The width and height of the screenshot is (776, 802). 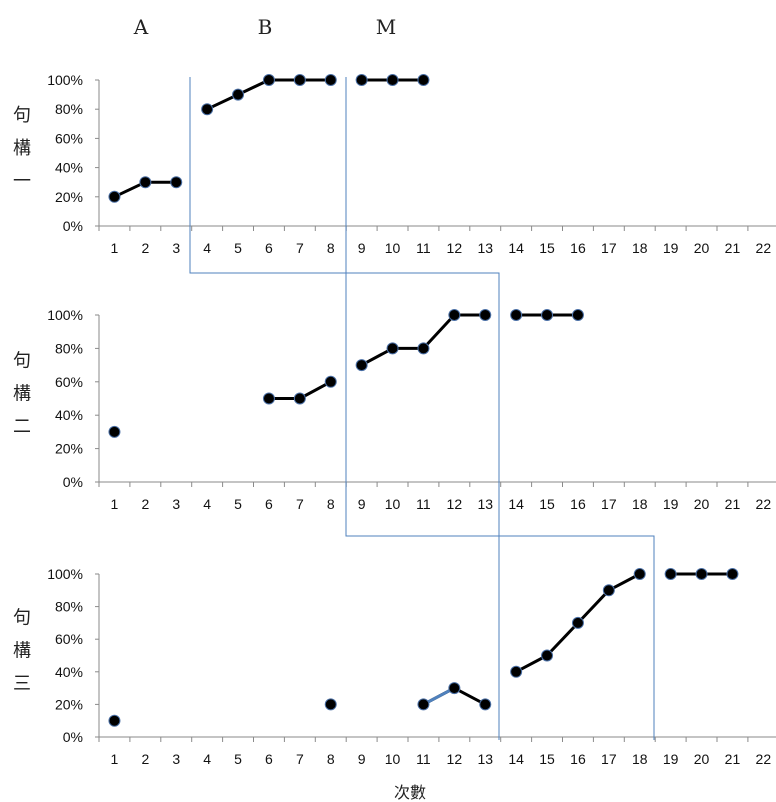 I want to click on x-tick-label: 18, so click(x=640, y=504).